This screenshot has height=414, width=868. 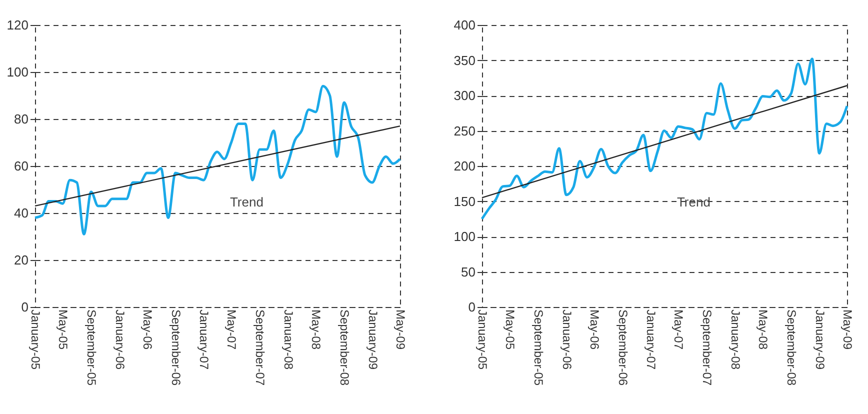 I want to click on y-tick-label: 200, so click(x=465, y=166).